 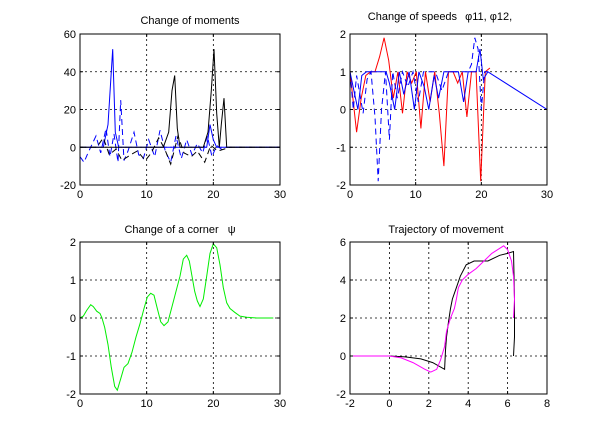 What do you see at coordinates (190, 21) in the screenshot?
I see `plot-title-moments: Change of moments` at bounding box center [190, 21].